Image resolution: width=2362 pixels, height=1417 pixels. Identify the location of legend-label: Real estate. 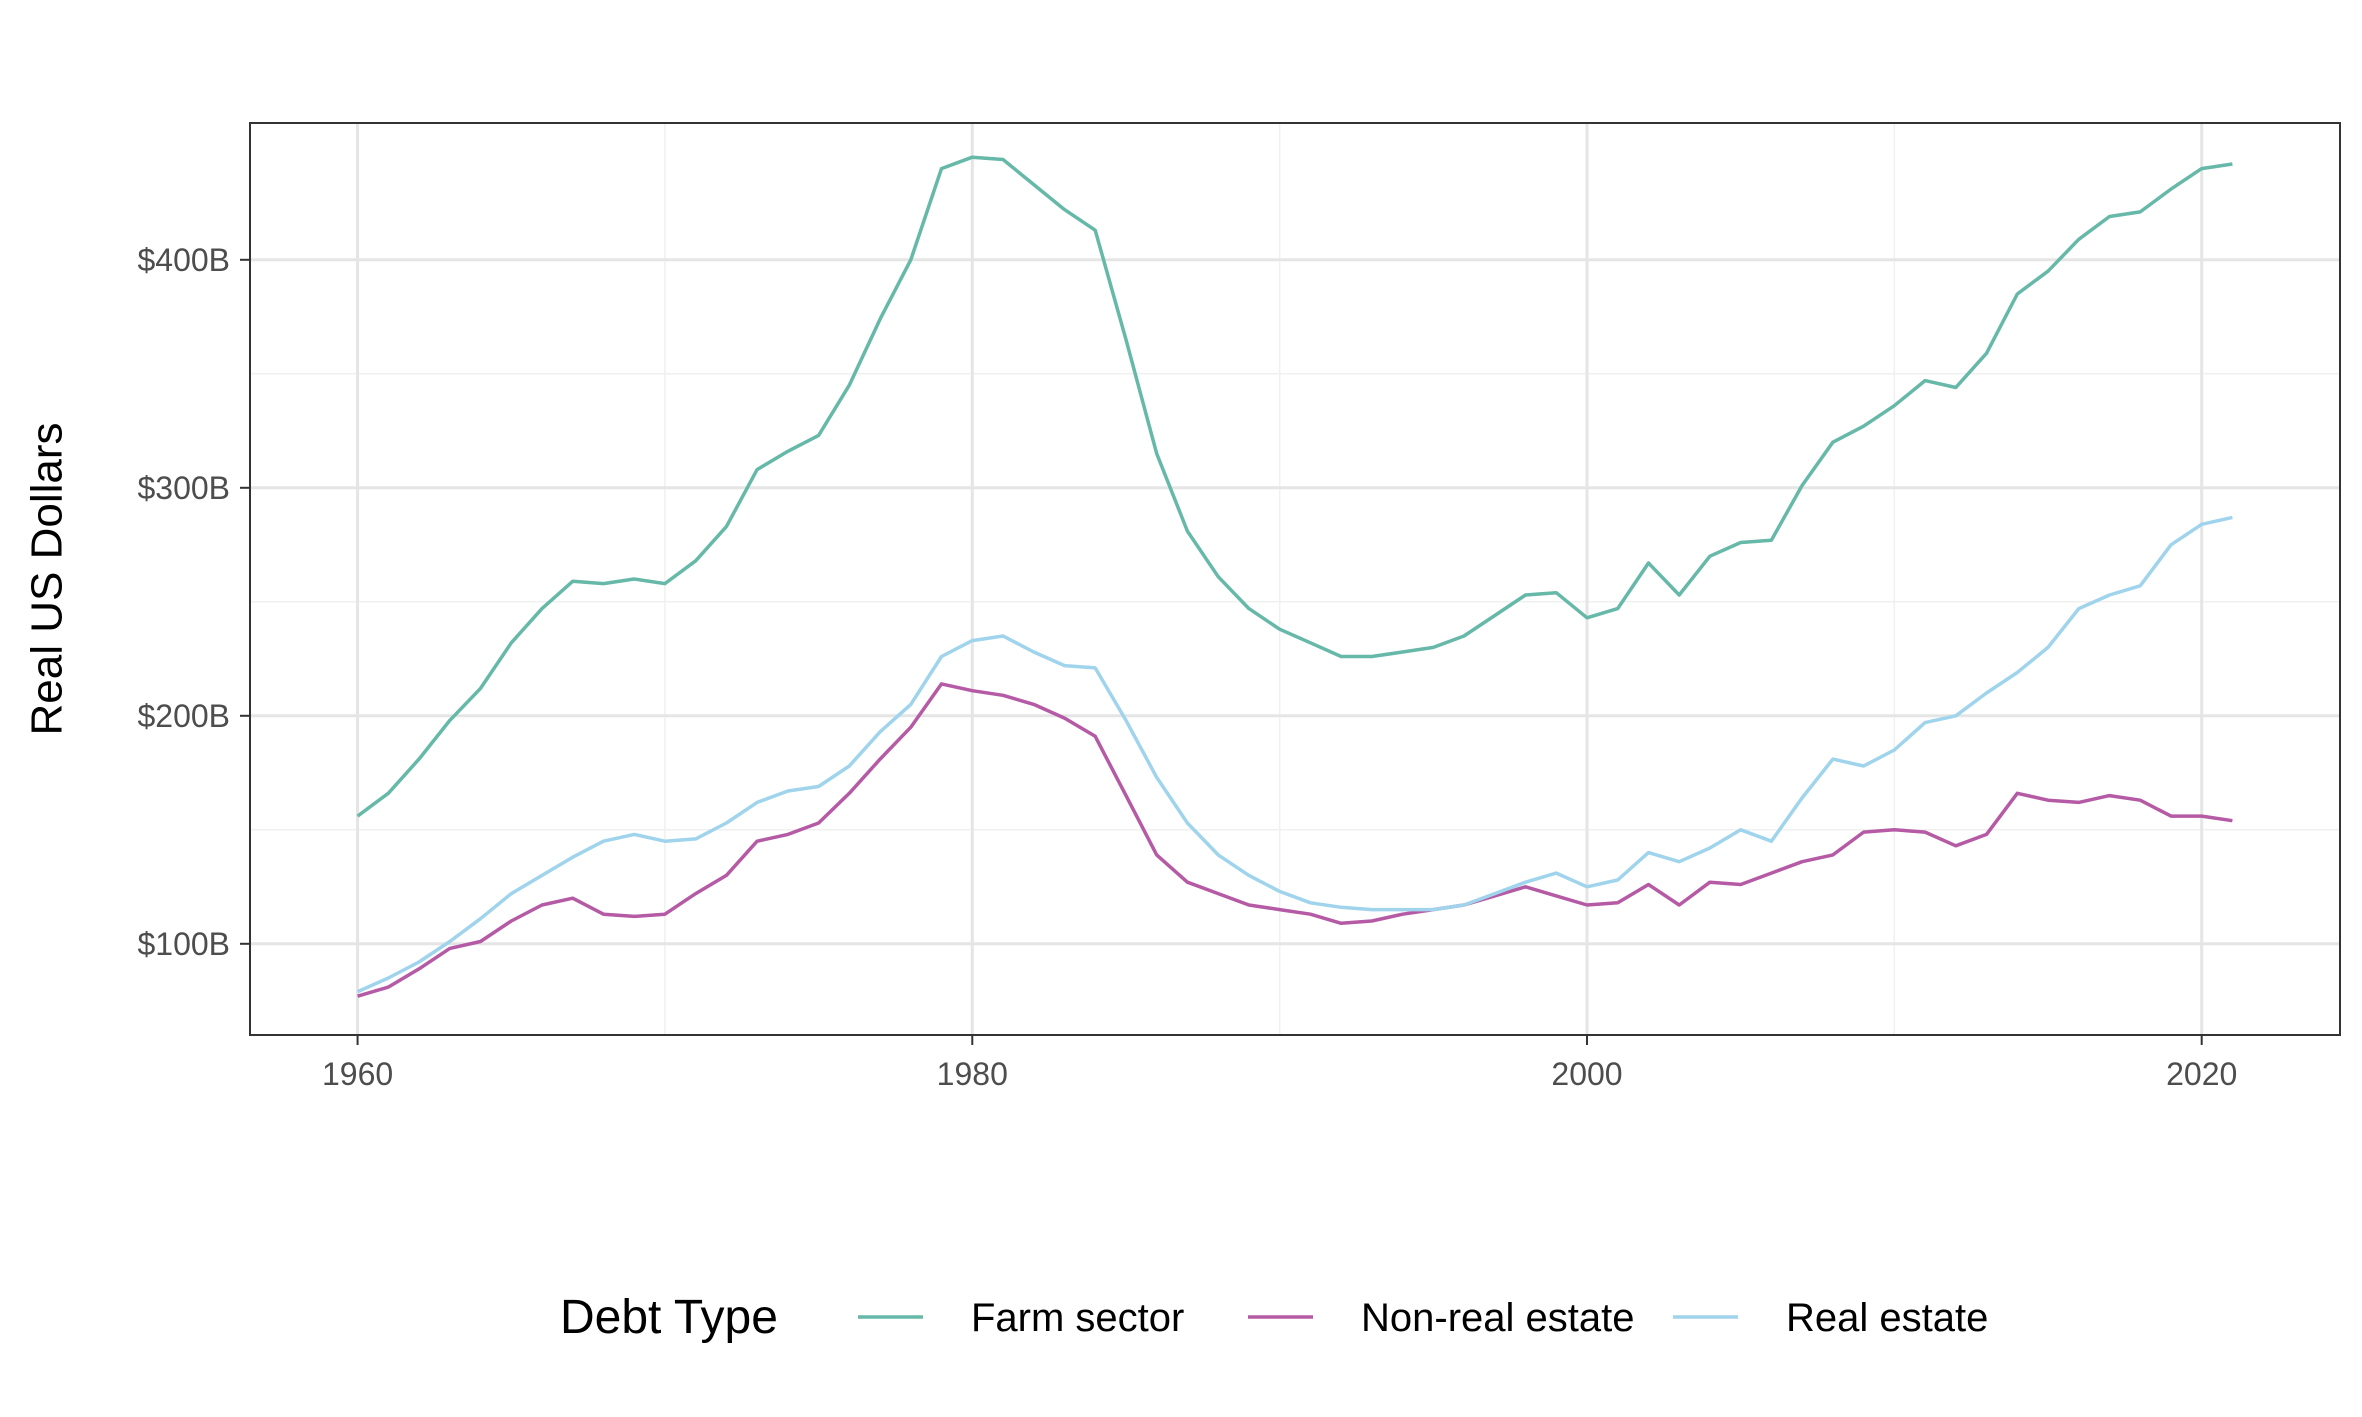
(1887, 1318).